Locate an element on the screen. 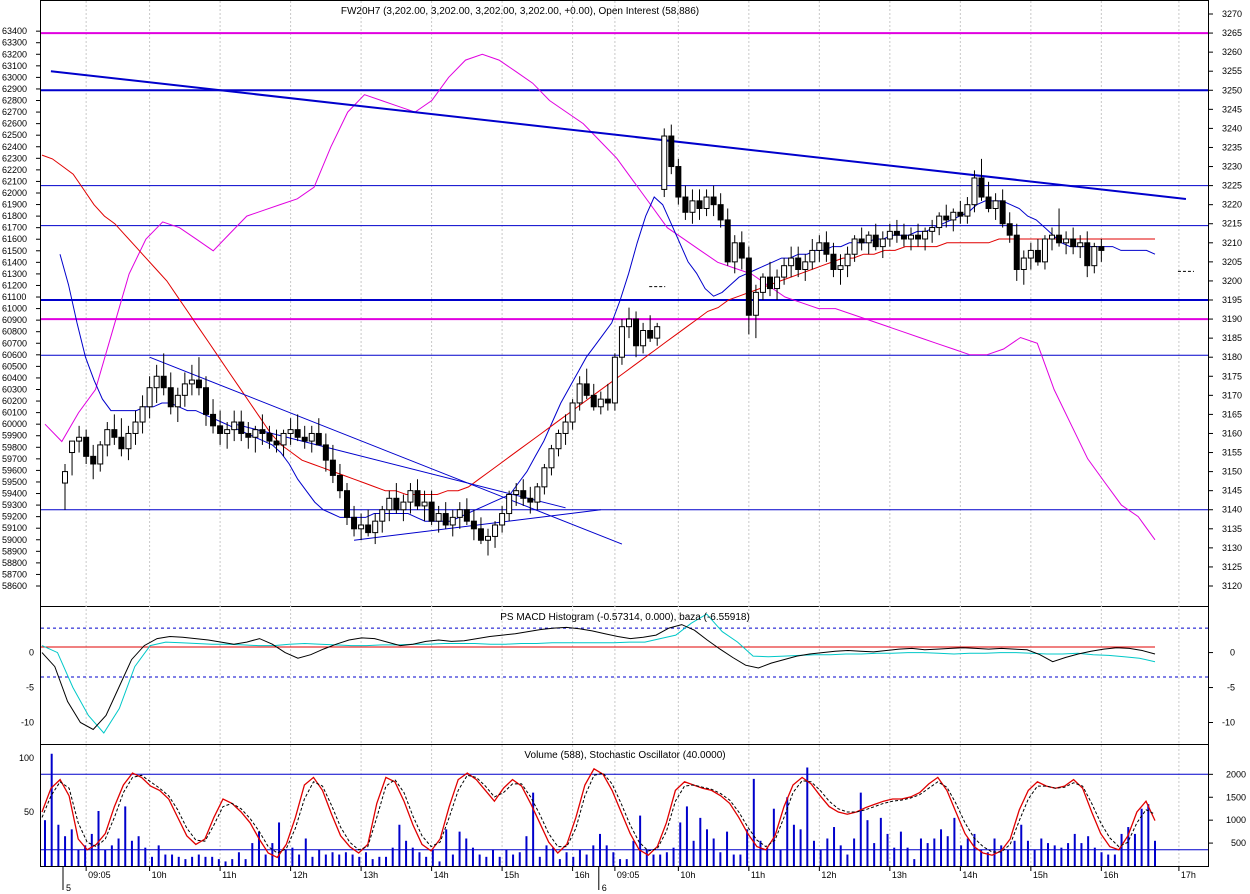 This screenshot has width=1250, height=894. macd-panel: 0 0 -5 -5 -10 -10 is located at coordinates (628, 673).